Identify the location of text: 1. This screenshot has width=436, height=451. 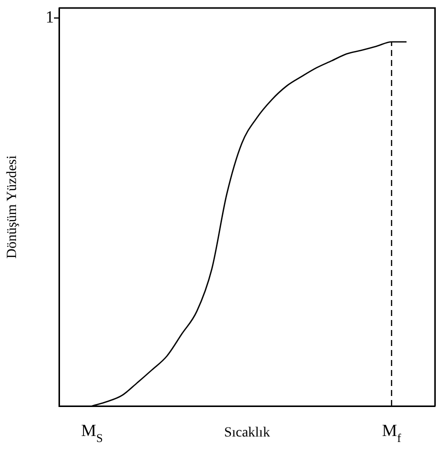
(50, 16).